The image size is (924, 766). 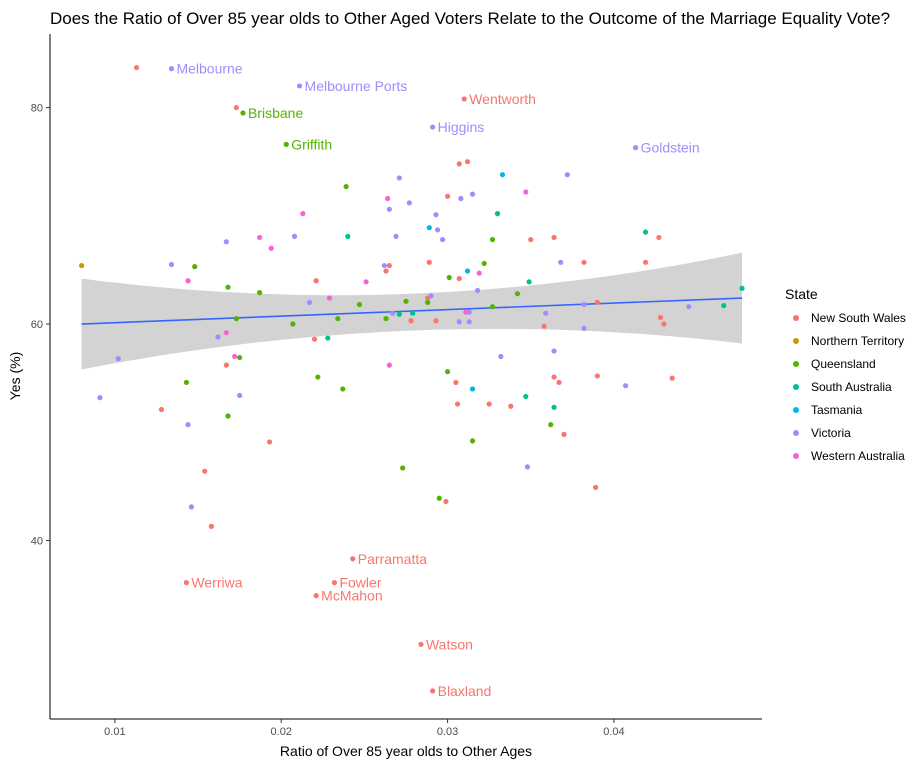 I want to click on point-label: Blaxland, so click(x=465, y=691).